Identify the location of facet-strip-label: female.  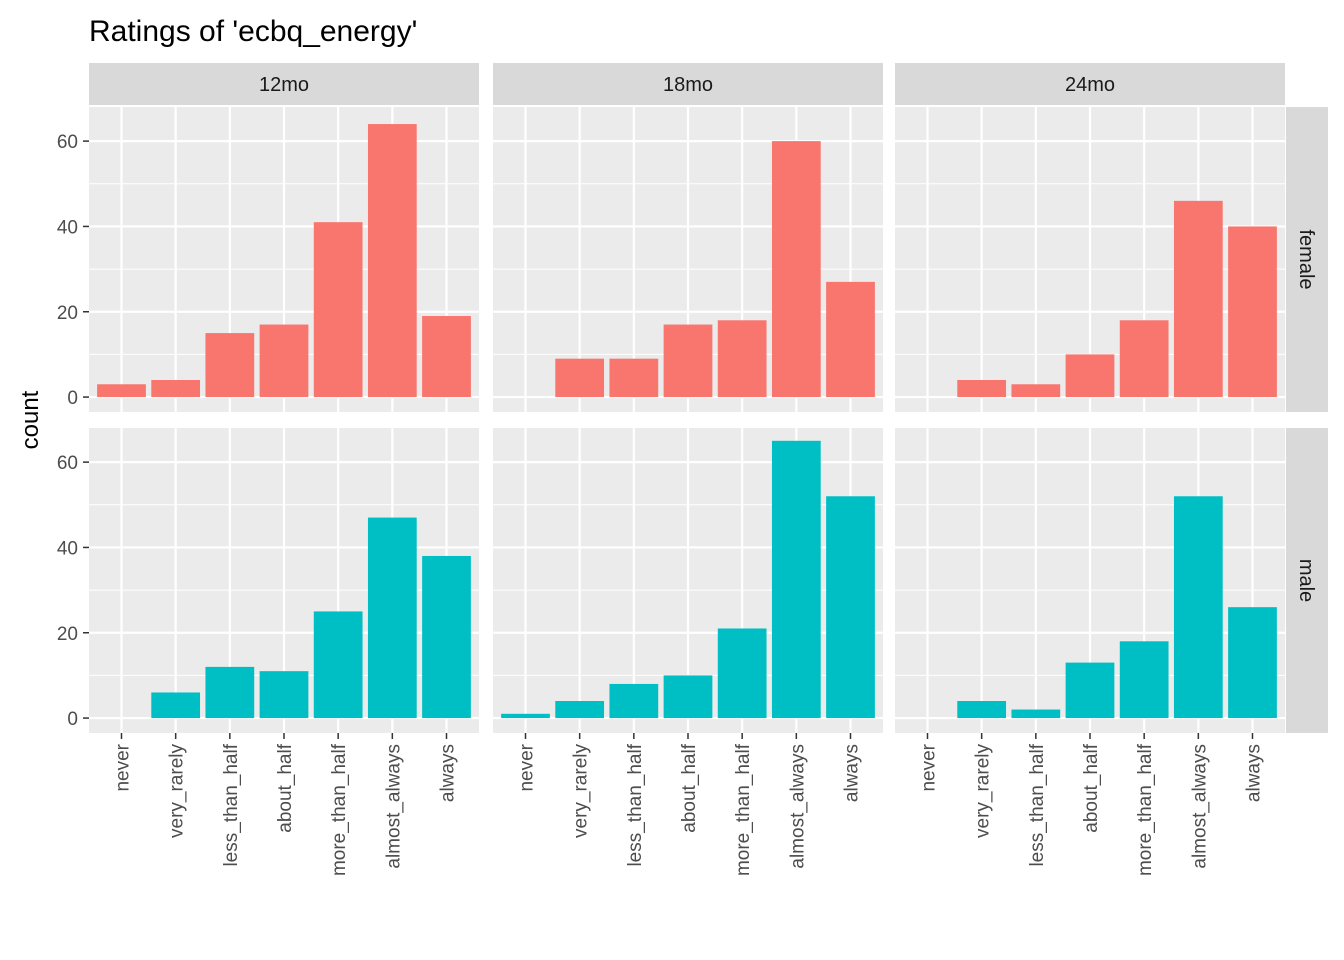
(1306, 259).